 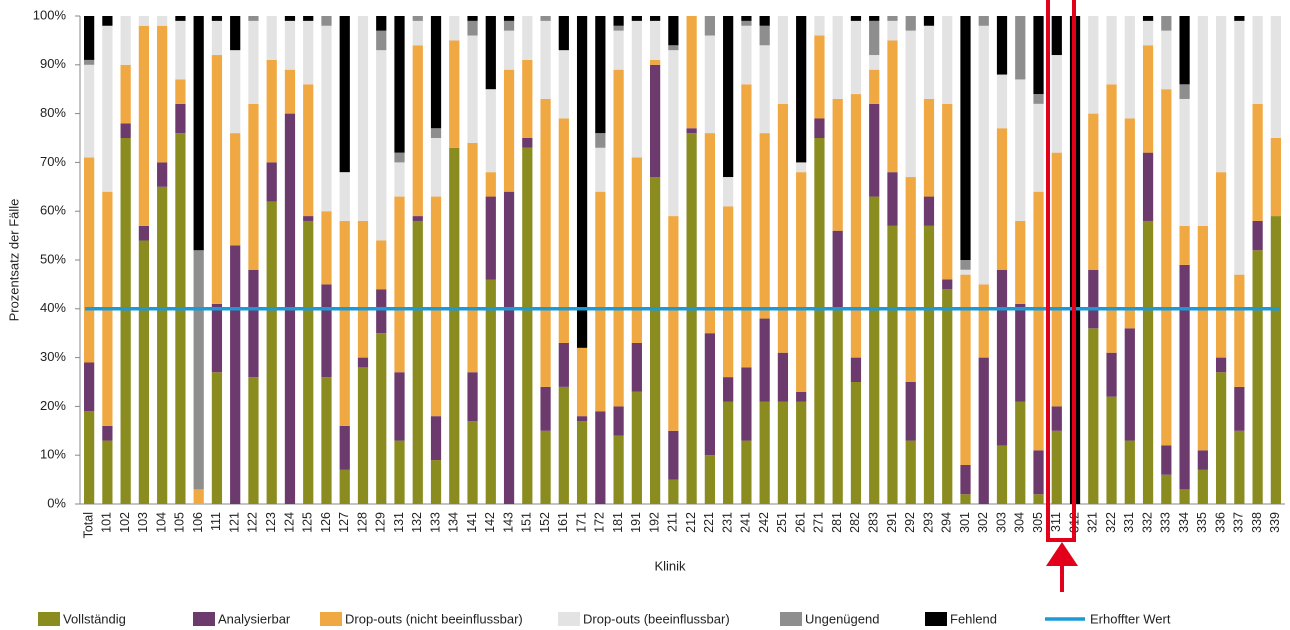 What do you see at coordinates (1184, 522) in the screenshot?
I see `x-tick-label: 334` at bounding box center [1184, 522].